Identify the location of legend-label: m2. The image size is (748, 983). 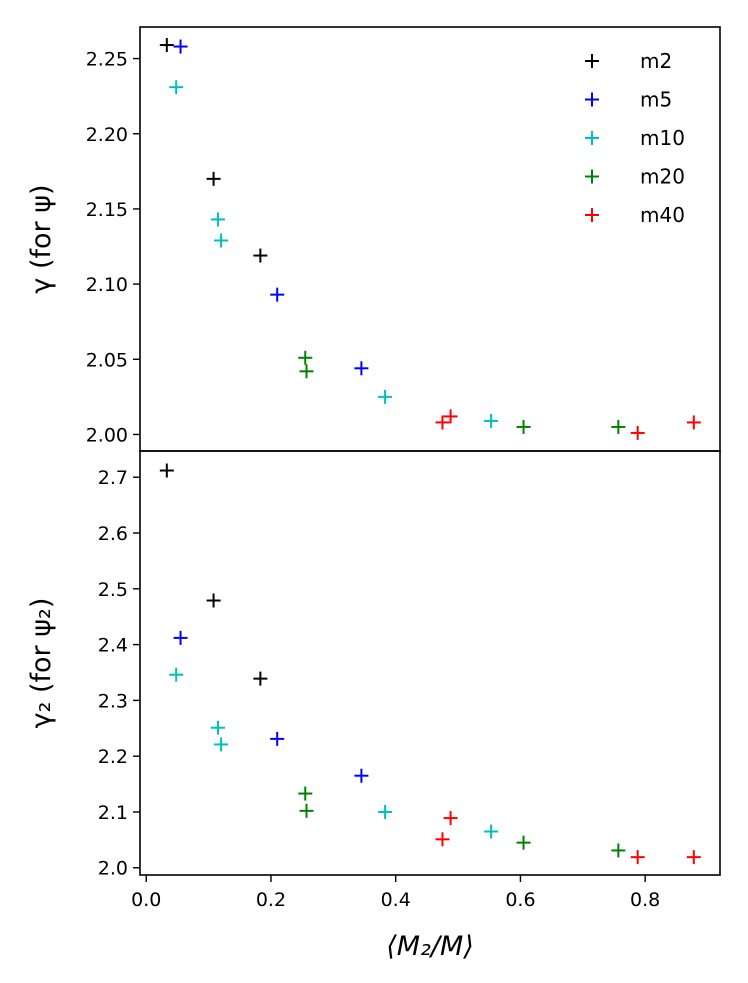
(656, 61).